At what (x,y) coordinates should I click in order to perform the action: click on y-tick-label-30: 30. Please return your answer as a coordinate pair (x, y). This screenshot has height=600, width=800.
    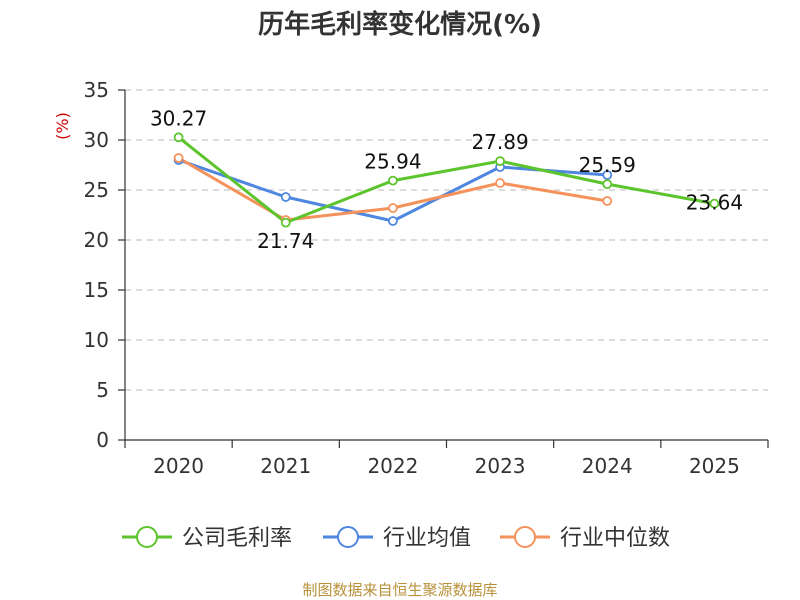
    Looking at the image, I should click on (96, 140).